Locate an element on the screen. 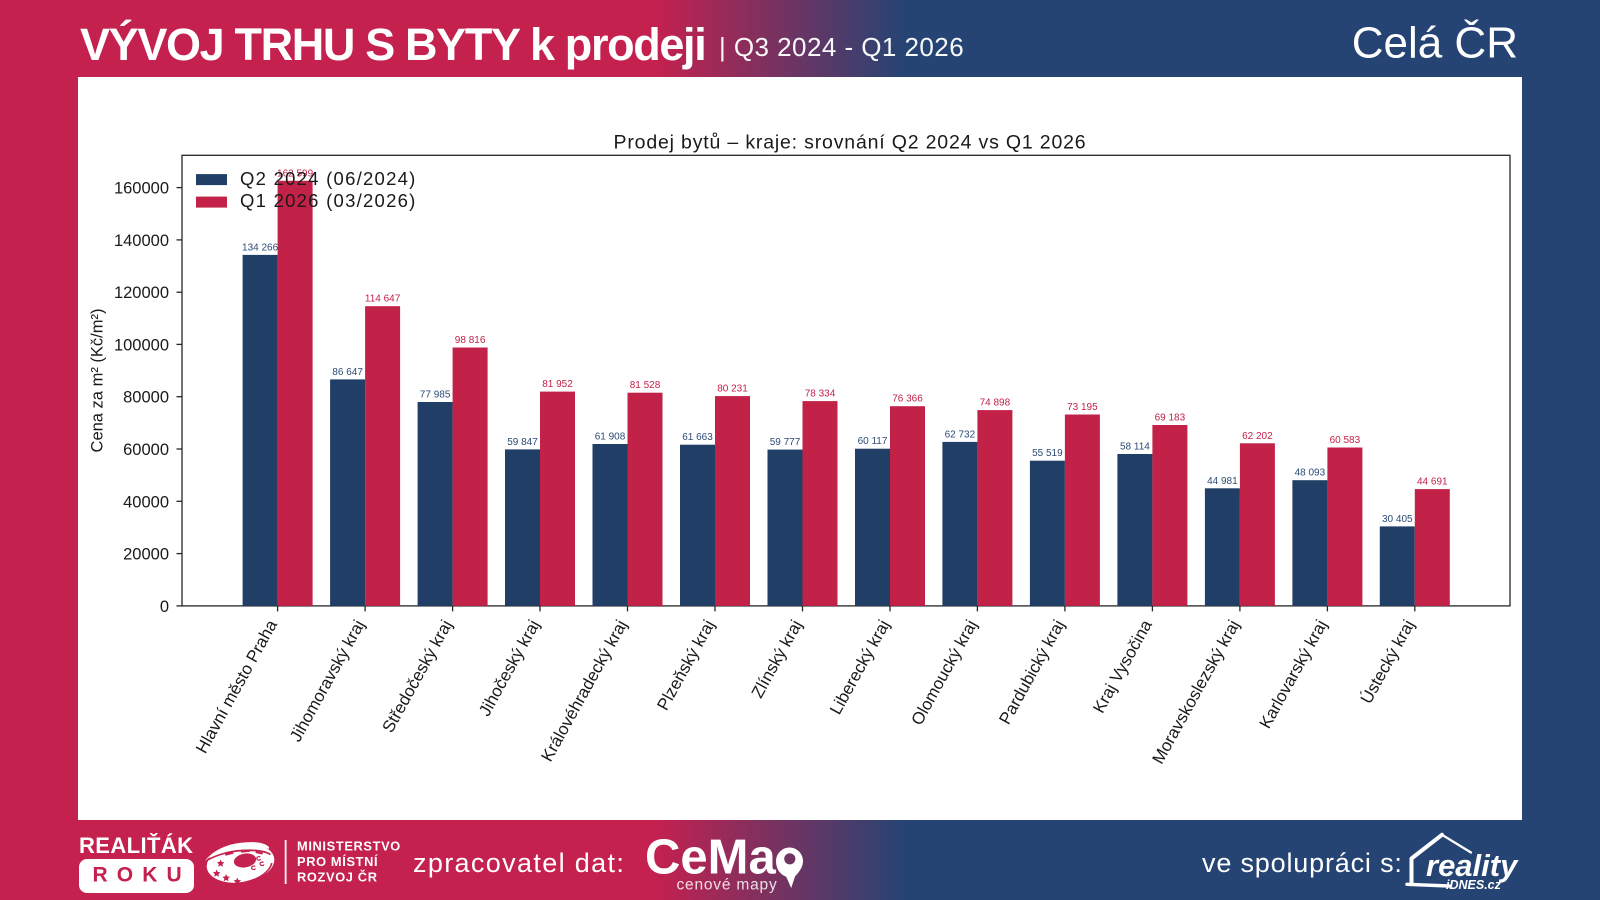 The width and height of the screenshot is (1600, 900). svg-text: 100000 is located at coordinates (141, 345).